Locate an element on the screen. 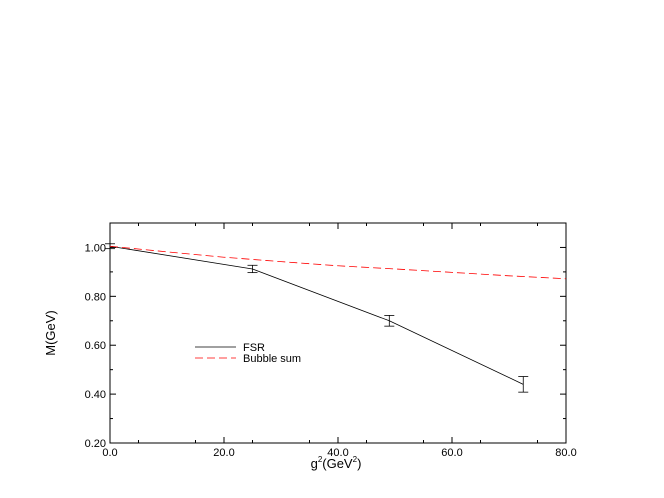  y-tick-label: 1.00 is located at coordinates (95, 248).